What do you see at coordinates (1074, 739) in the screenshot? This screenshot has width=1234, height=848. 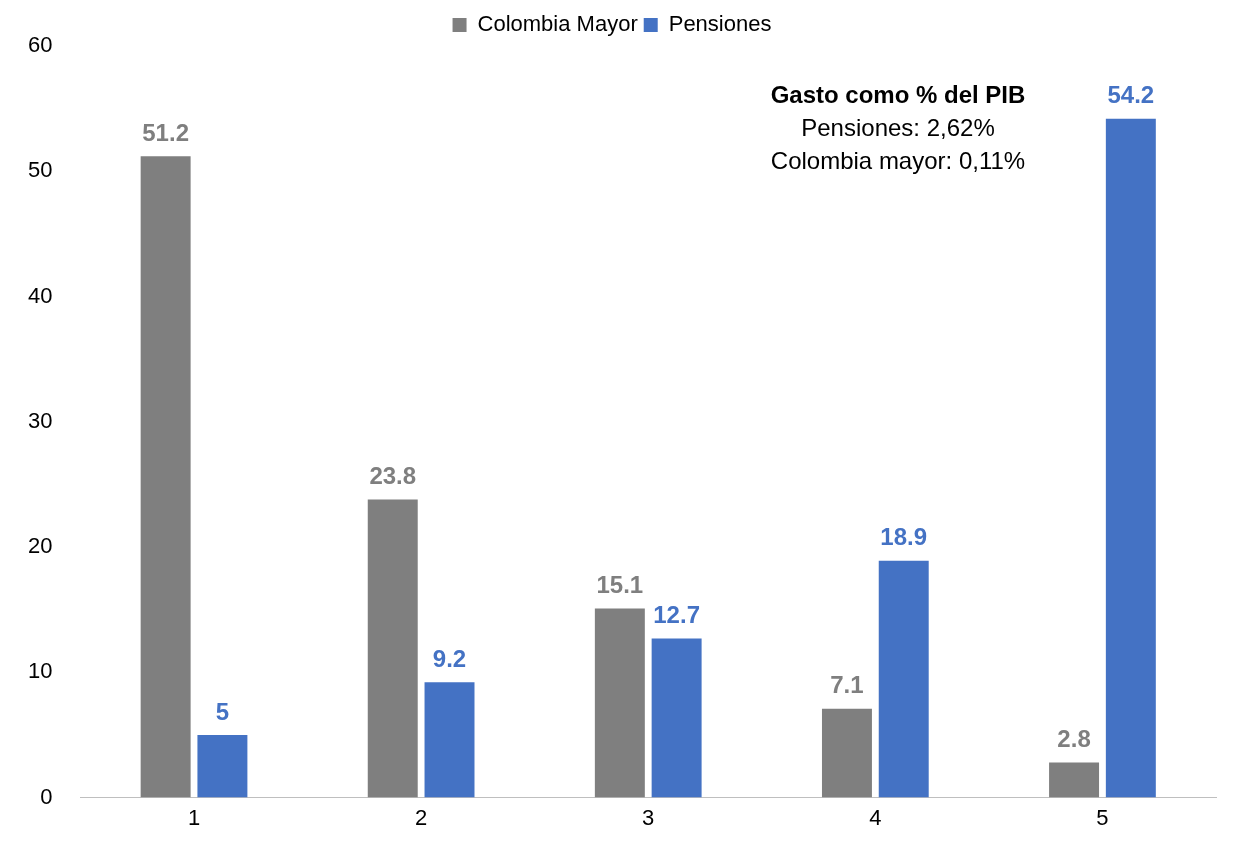 I see `data-label: 2.8` at bounding box center [1074, 739].